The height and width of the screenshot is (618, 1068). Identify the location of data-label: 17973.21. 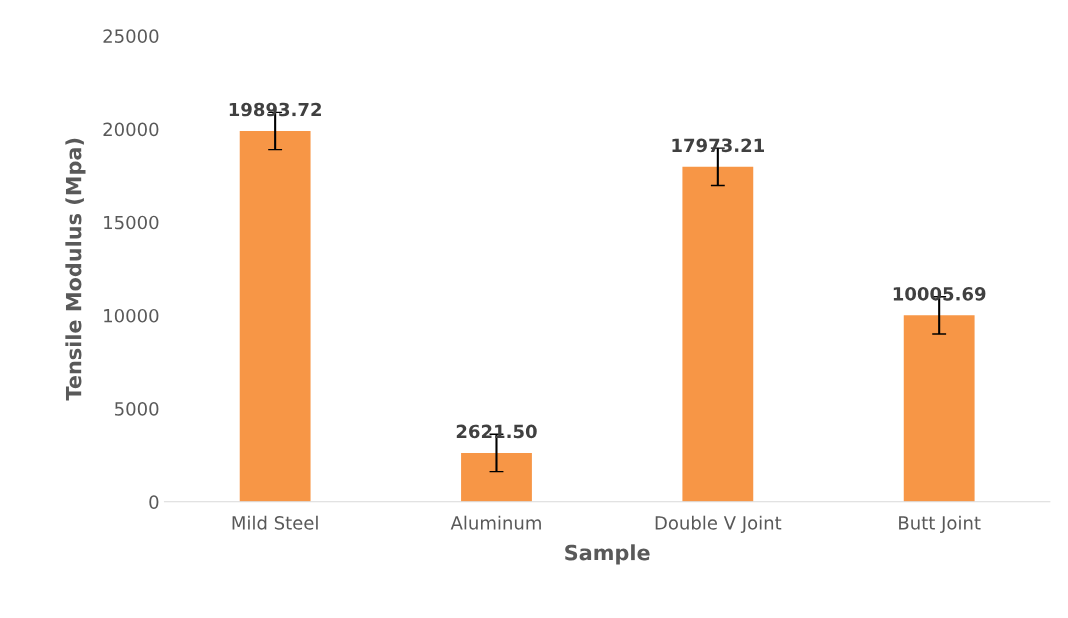
(718, 145).